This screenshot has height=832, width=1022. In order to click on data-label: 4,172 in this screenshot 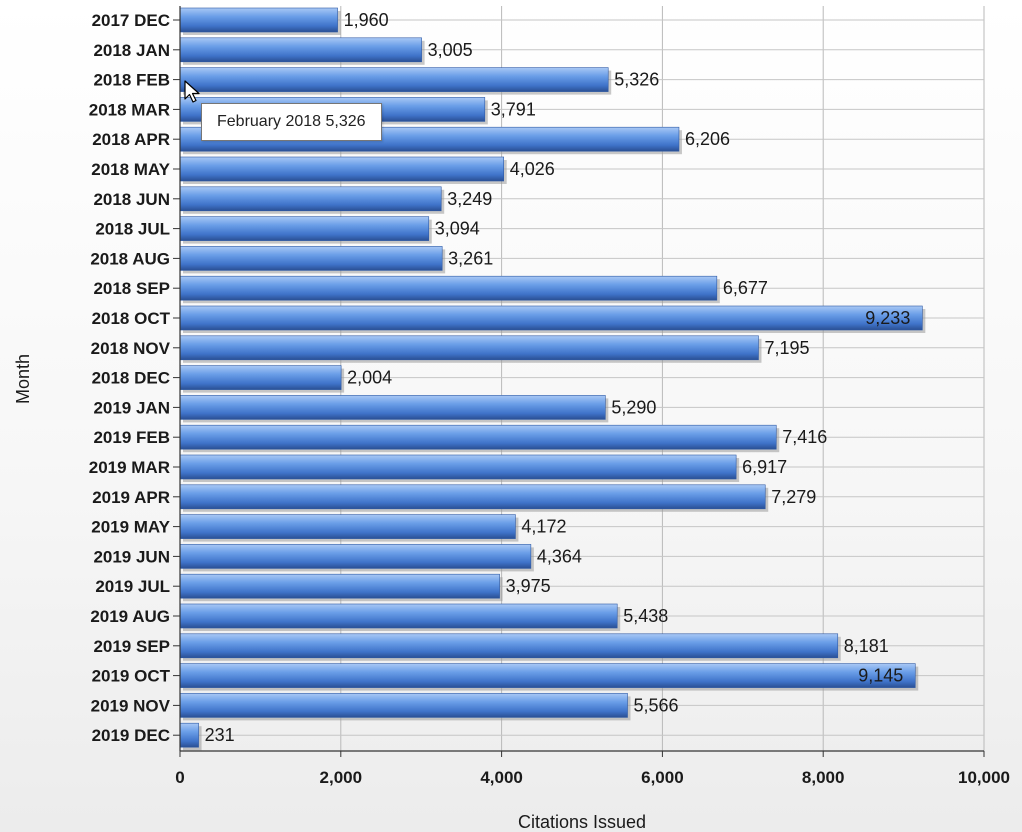, I will do `click(543, 527)`.